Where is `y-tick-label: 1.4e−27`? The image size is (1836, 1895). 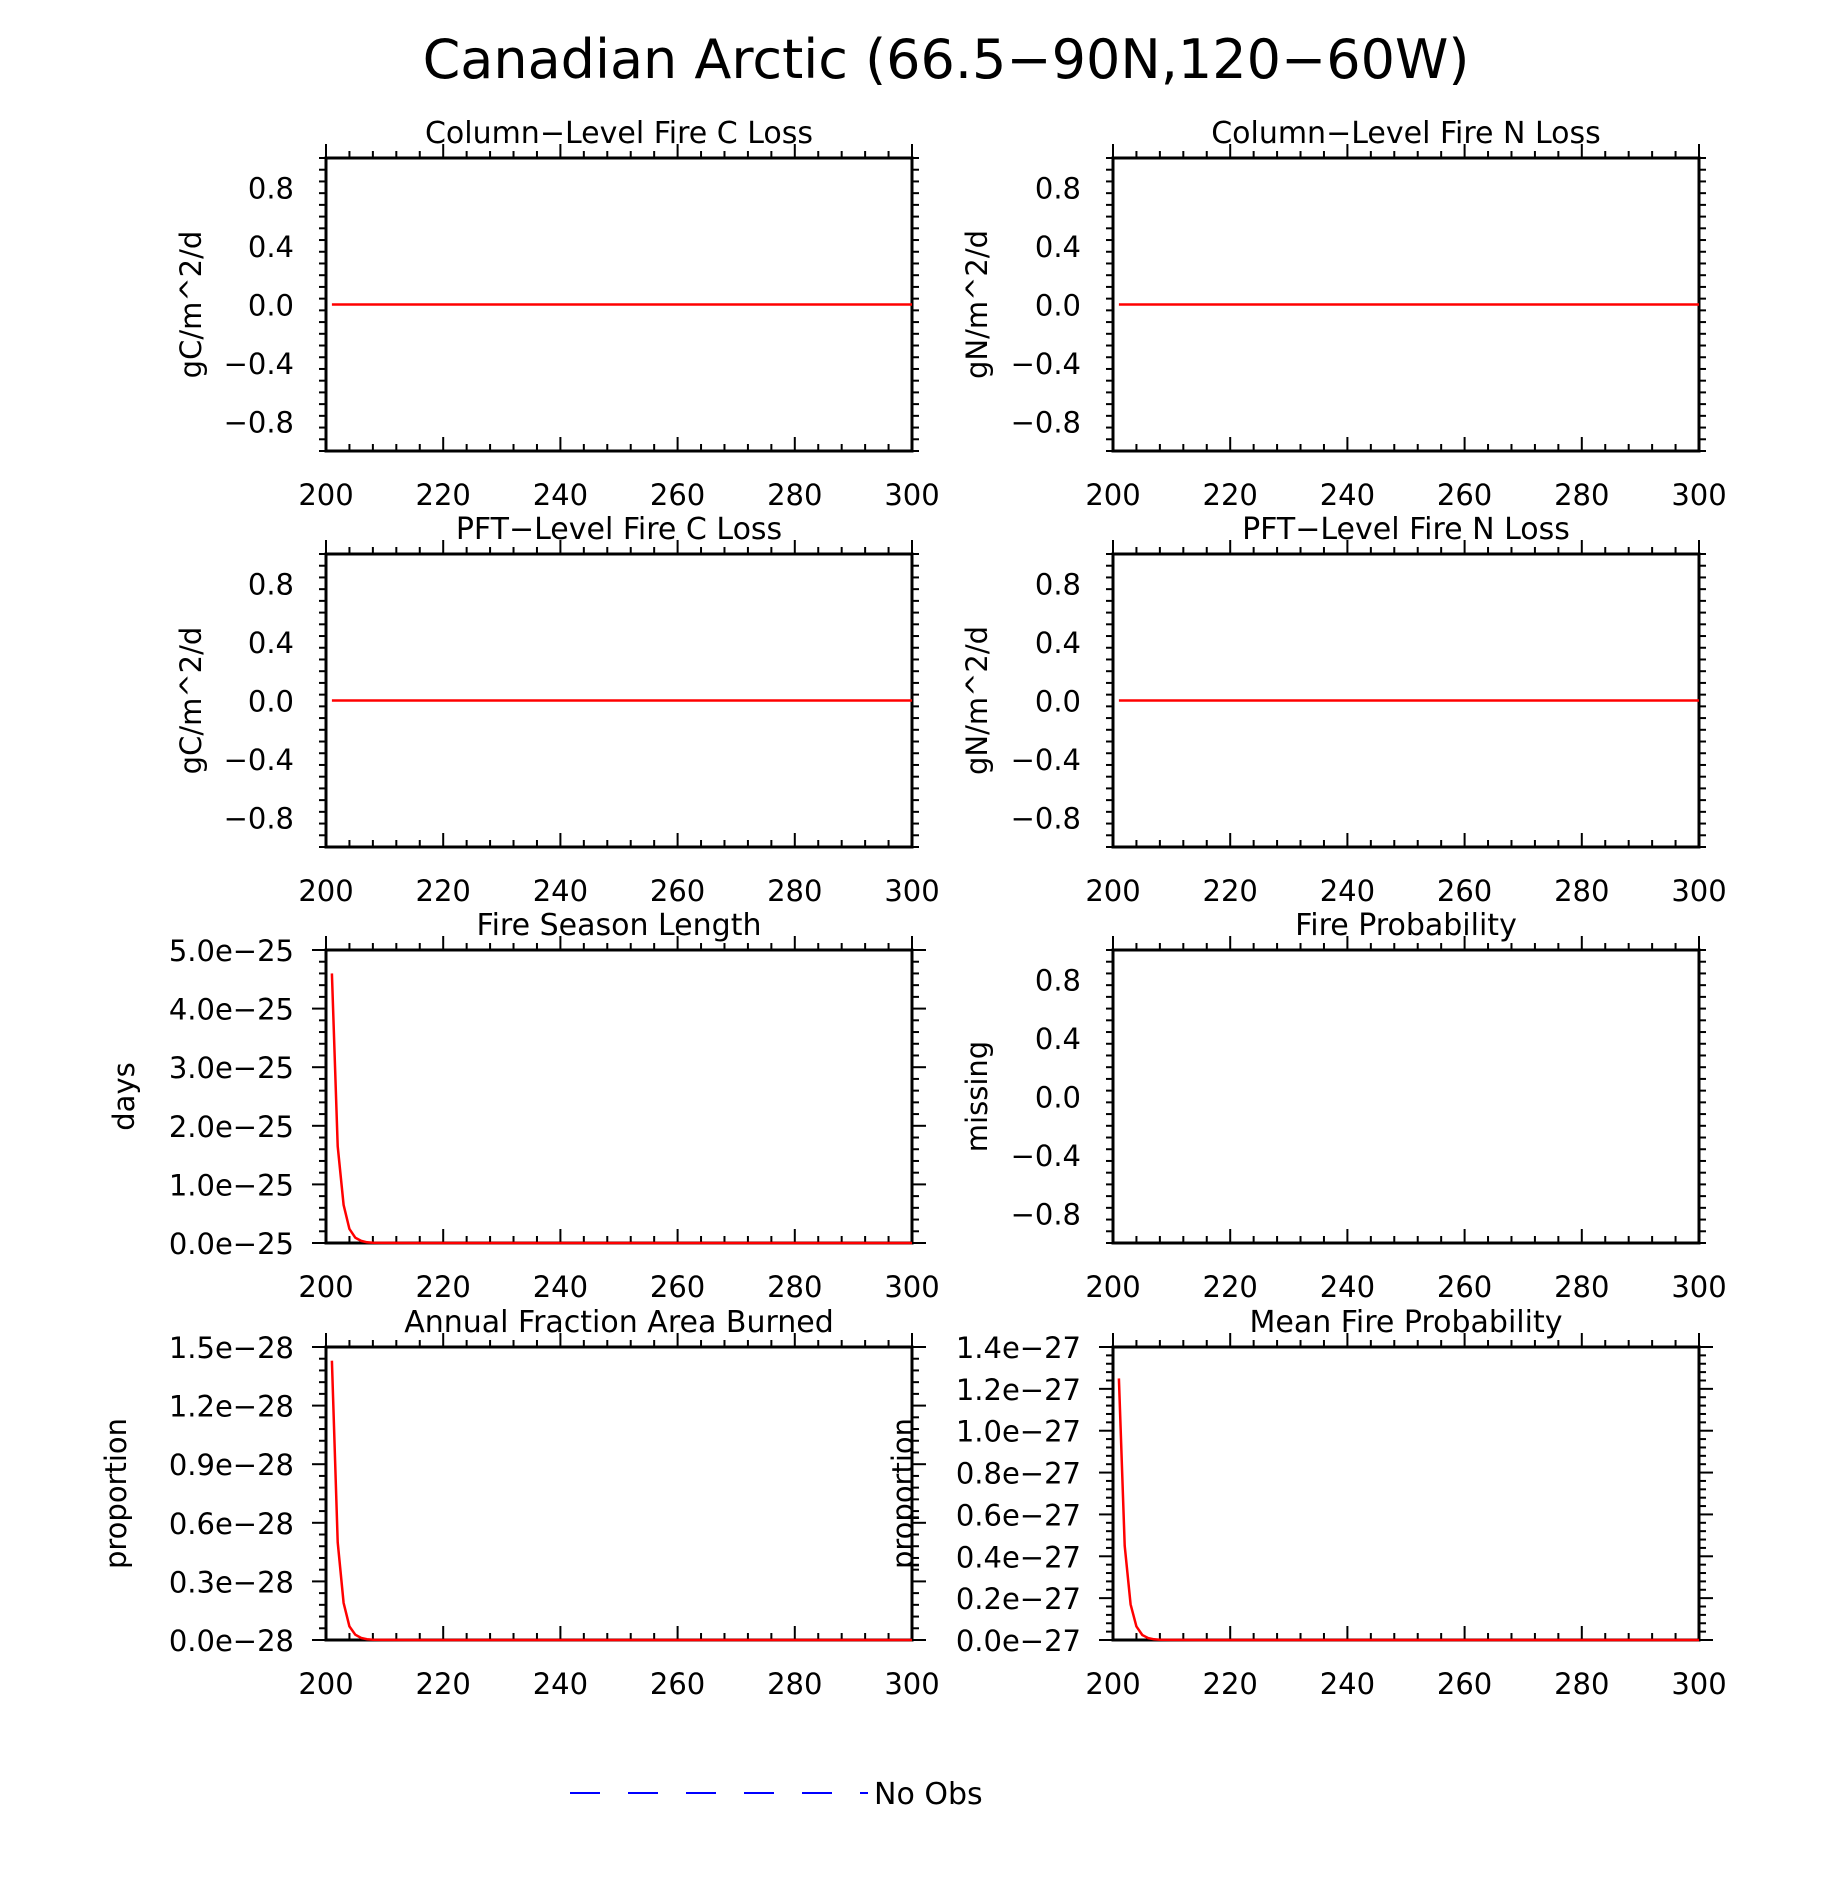
y-tick-label: 1.4e−27 is located at coordinates (1018, 1348).